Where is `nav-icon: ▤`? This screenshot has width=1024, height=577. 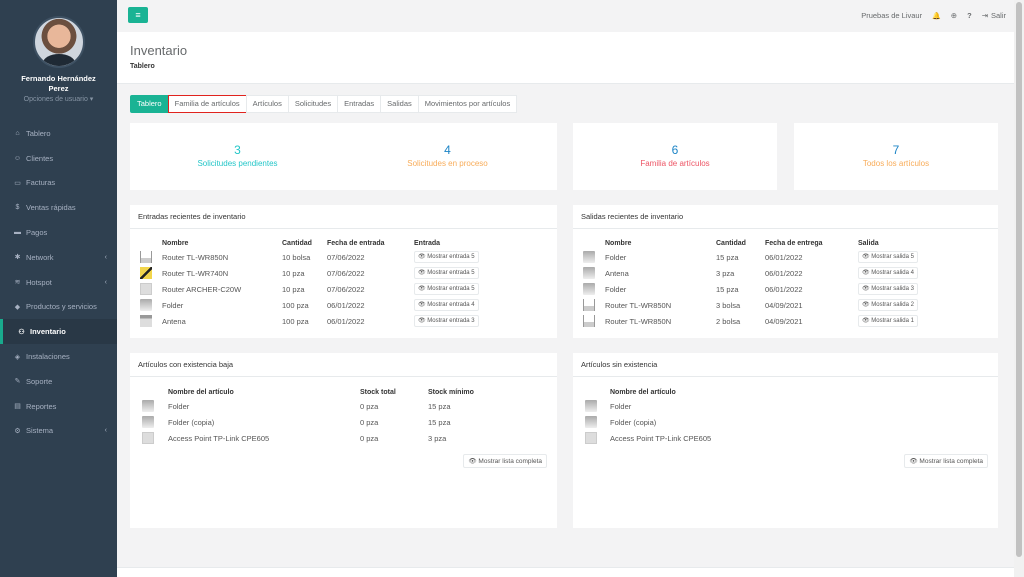
nav-icon: ▤ is located at coordinates (17, 407).